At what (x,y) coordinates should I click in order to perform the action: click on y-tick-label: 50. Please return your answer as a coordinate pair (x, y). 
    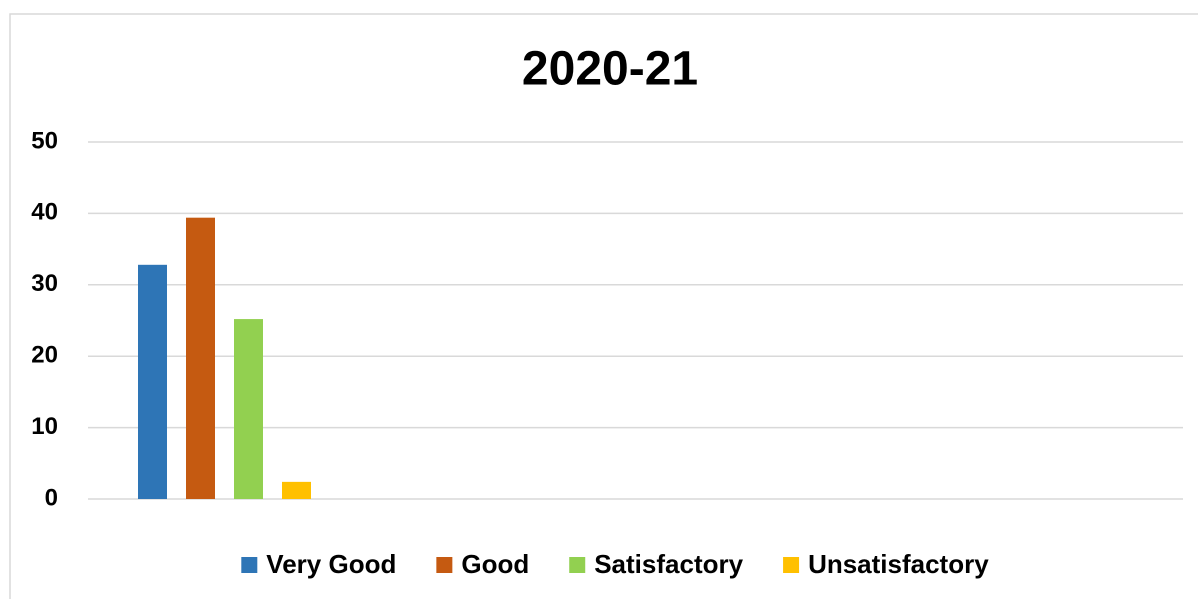
    Looking at the image, I should click on (44, 140).